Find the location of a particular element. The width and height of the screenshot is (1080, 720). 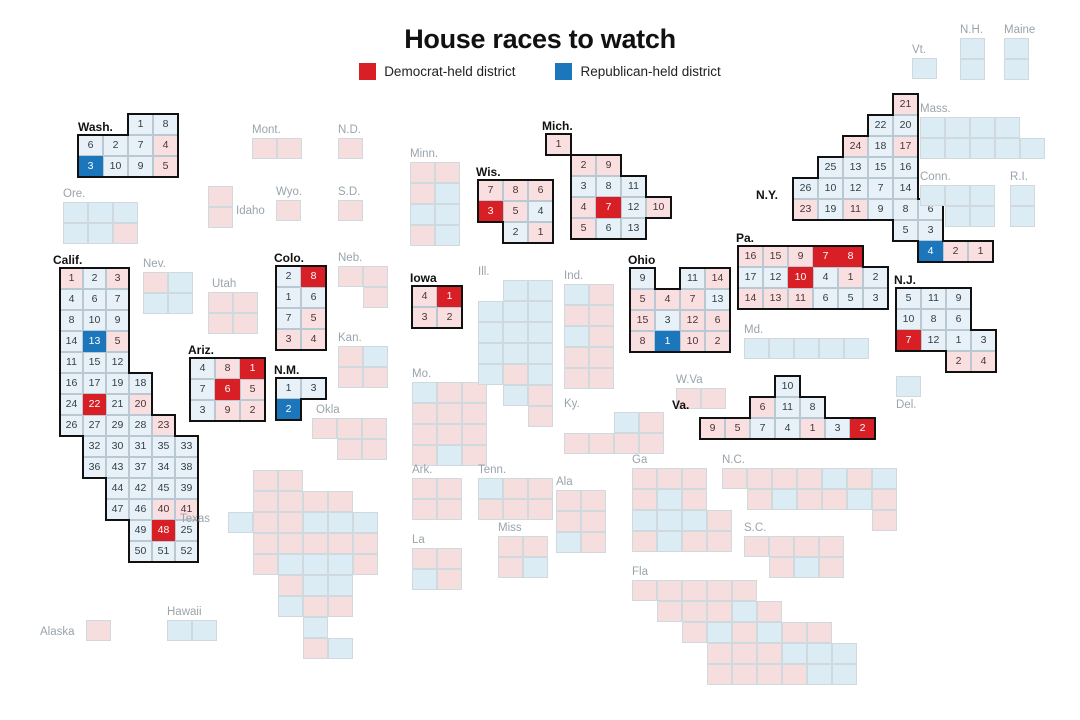

district-cell: 31 is located at coordinates (140, 446).